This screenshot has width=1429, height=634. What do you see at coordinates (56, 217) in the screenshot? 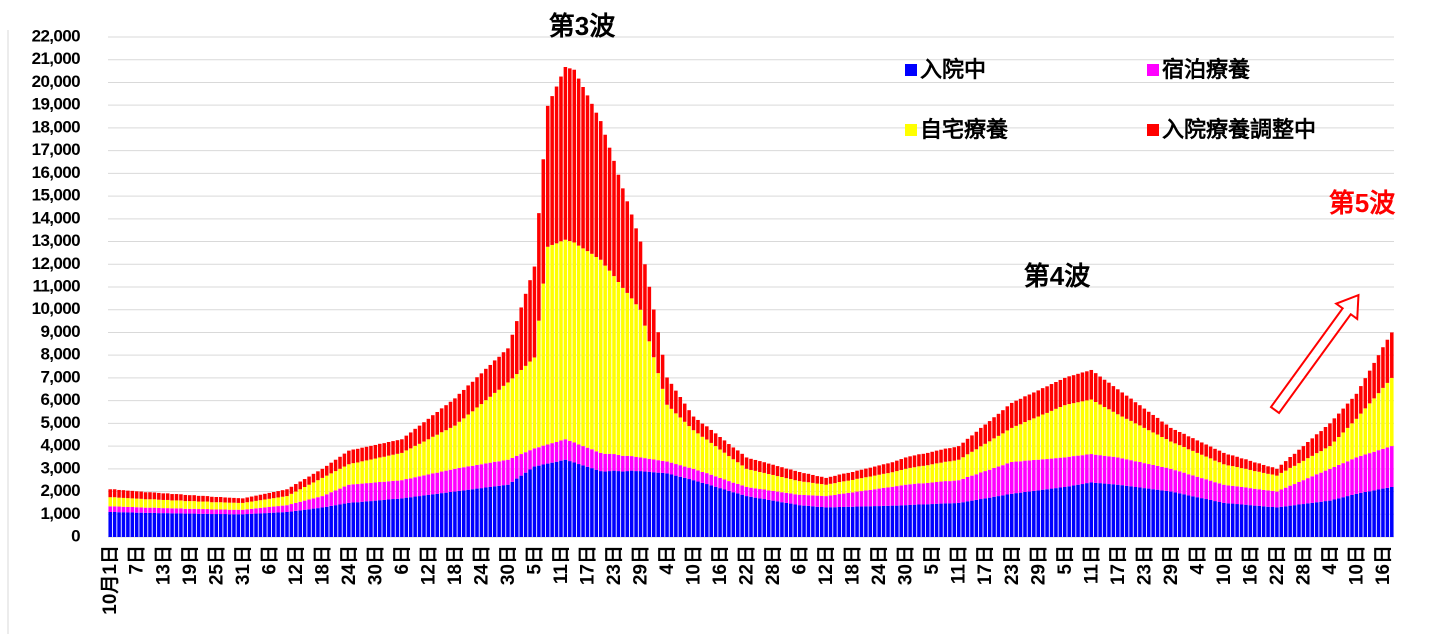
I see `y-tick-label: 14,000` at bounding box center [56, 217].